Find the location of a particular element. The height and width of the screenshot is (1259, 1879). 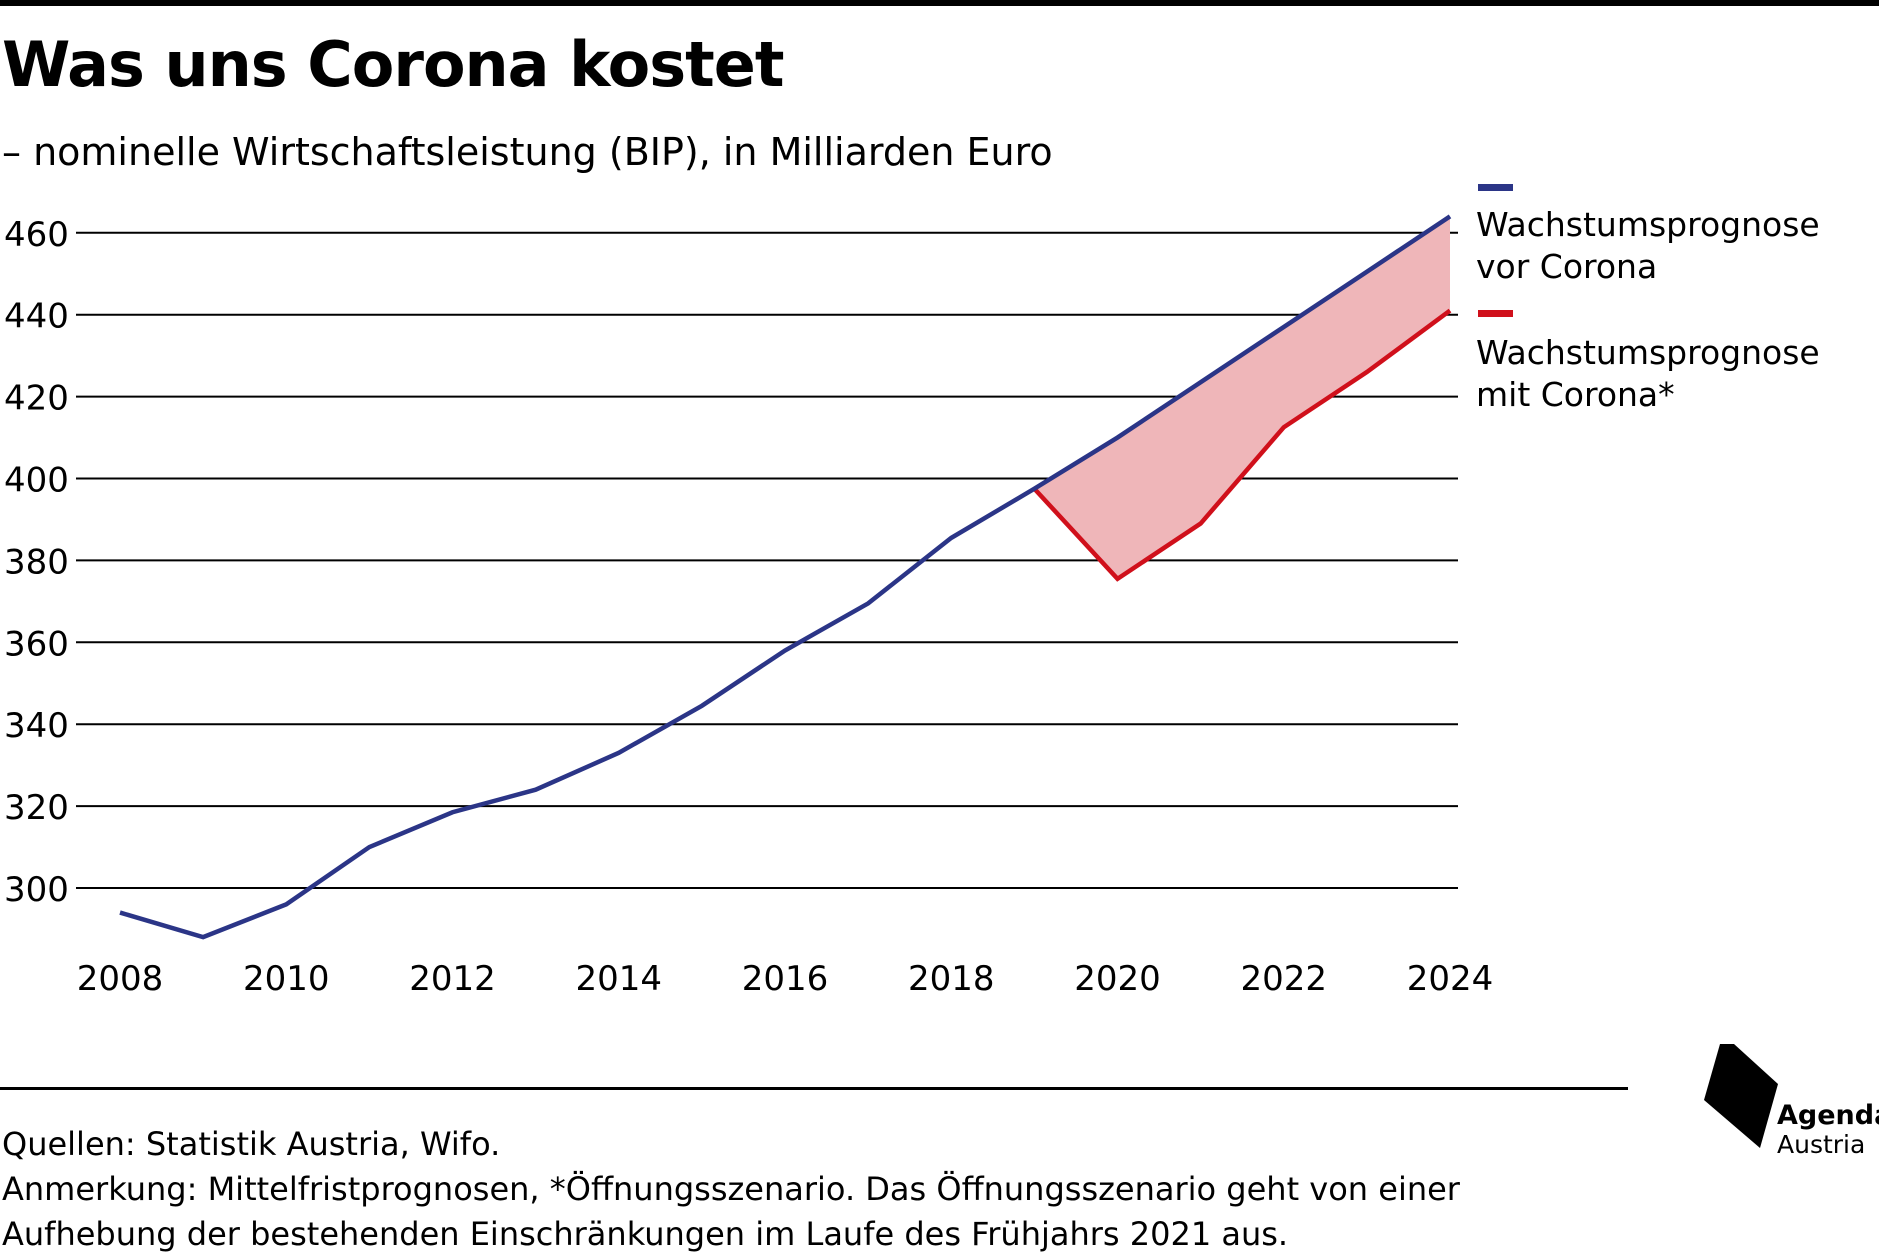

y-tick-label: 340 is located at coordinates (36, 726).